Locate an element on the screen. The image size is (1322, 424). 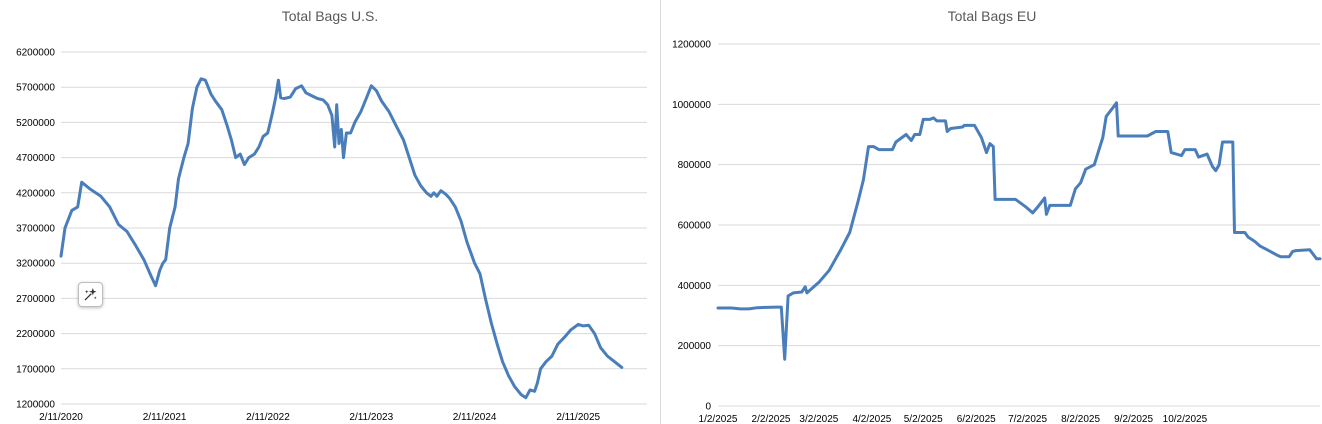
eu-x-tick-label: 7/2/2025 is located at coordinates (1027, 419).